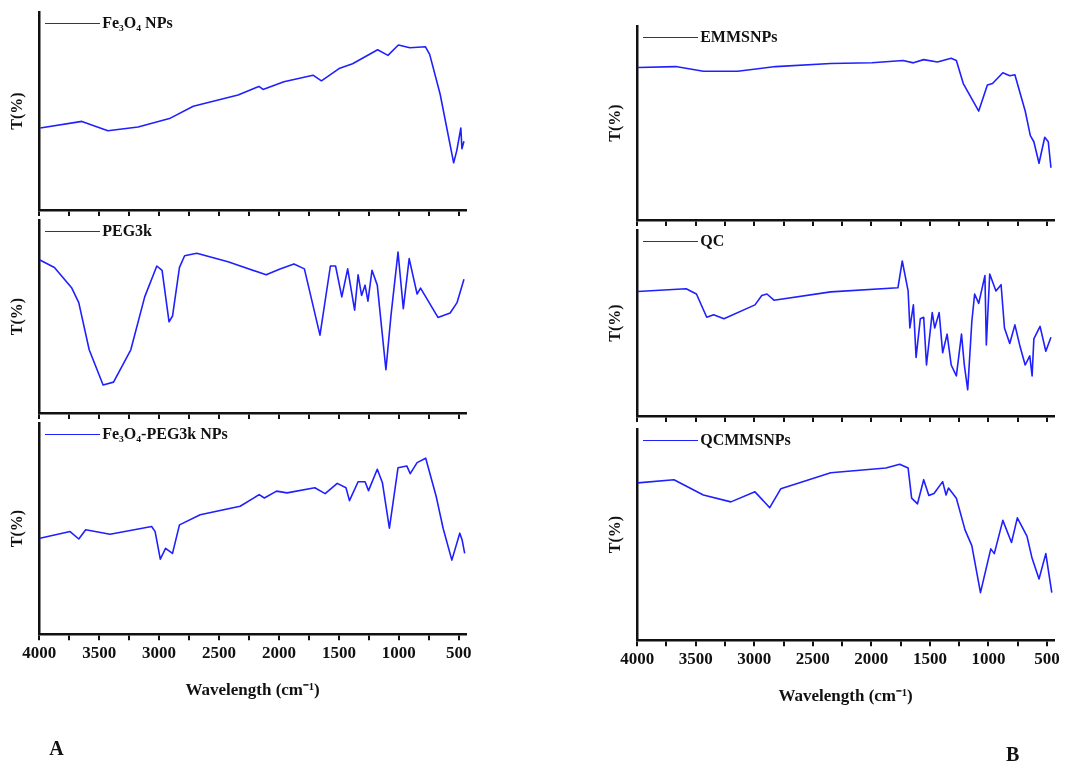 This screenshot has height=769, width=1066. Describe the element at coordinates (127, 231) in the screenshot. I see `legend-label: PEG3k` at that location.